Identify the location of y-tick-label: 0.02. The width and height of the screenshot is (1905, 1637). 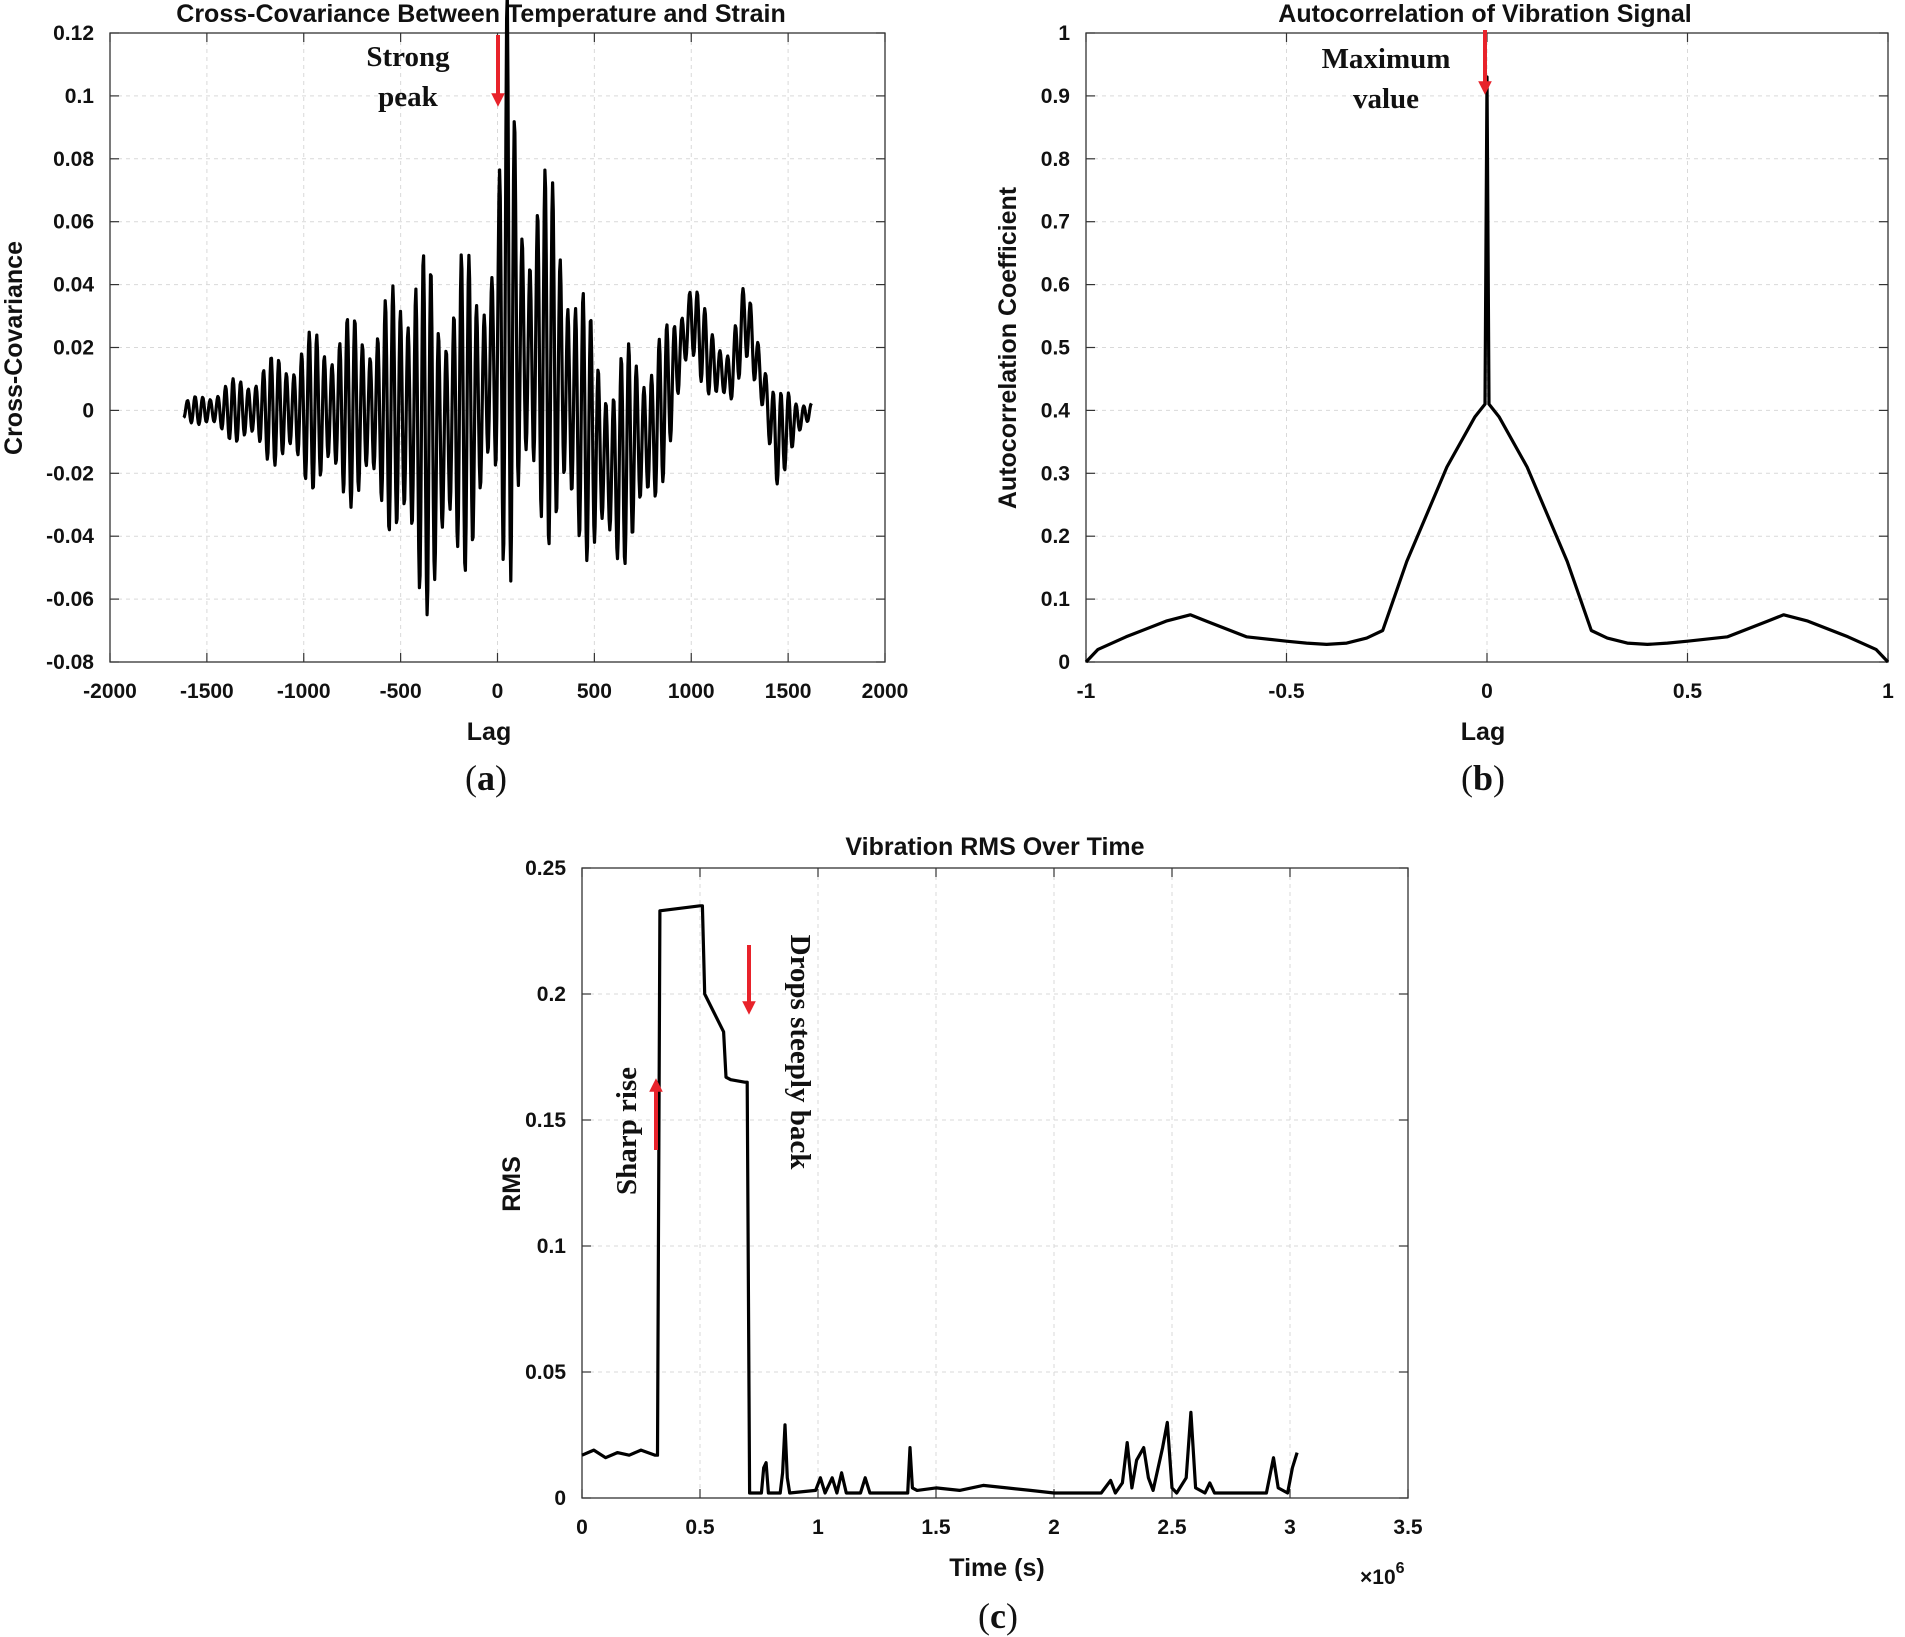
(73, 348).